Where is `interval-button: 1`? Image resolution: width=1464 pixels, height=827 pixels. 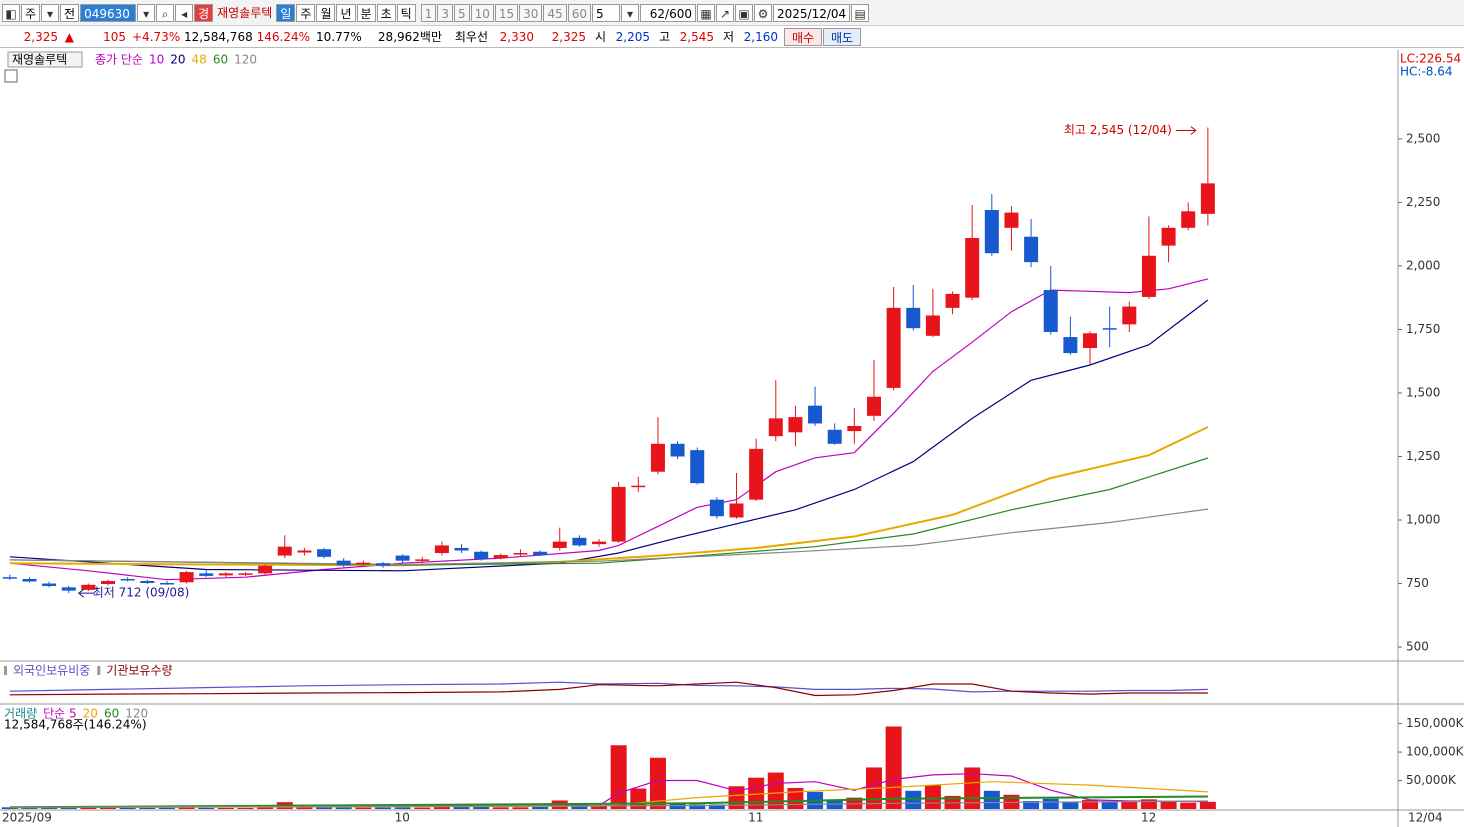 interval-button: 1 is located at coordinates (428, 12).